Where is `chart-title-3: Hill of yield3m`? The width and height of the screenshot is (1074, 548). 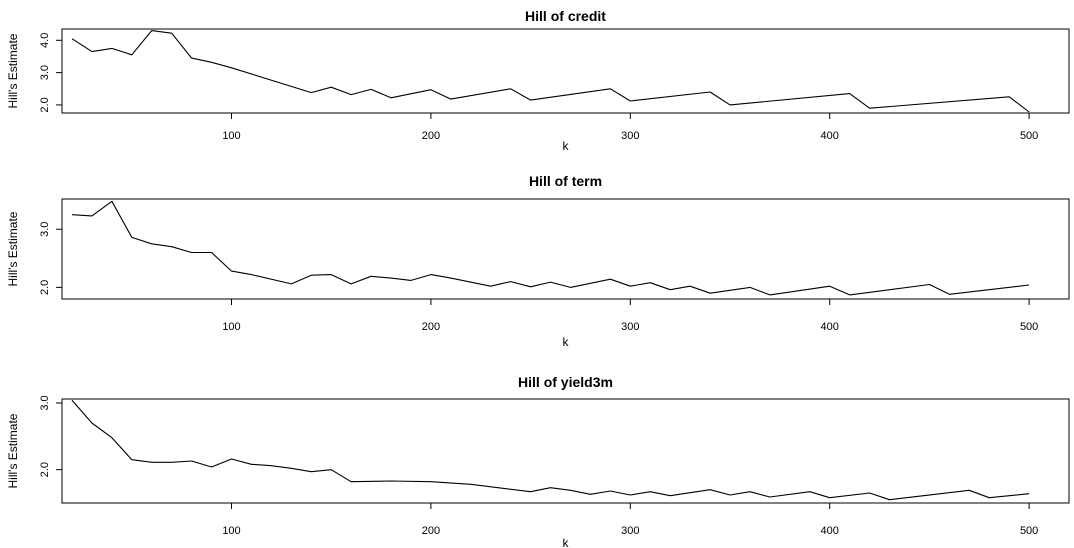 chart-title-3: Hill of yield3m is located at coordinates (565, 382).